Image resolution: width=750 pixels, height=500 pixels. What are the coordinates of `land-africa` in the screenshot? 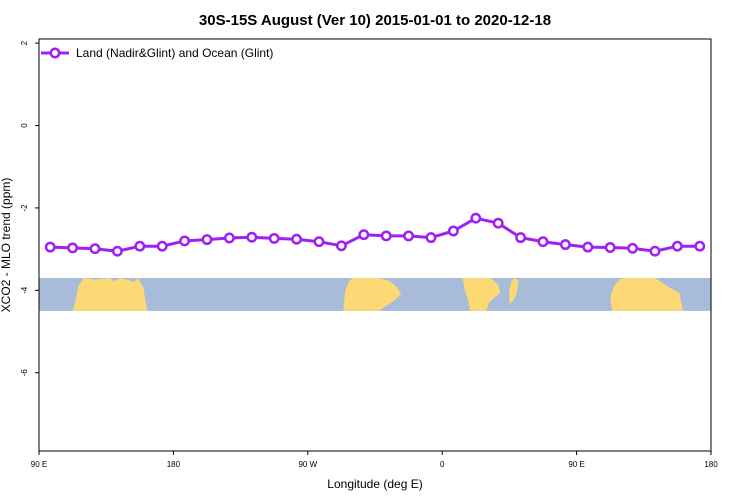 It's located at (481, 294).